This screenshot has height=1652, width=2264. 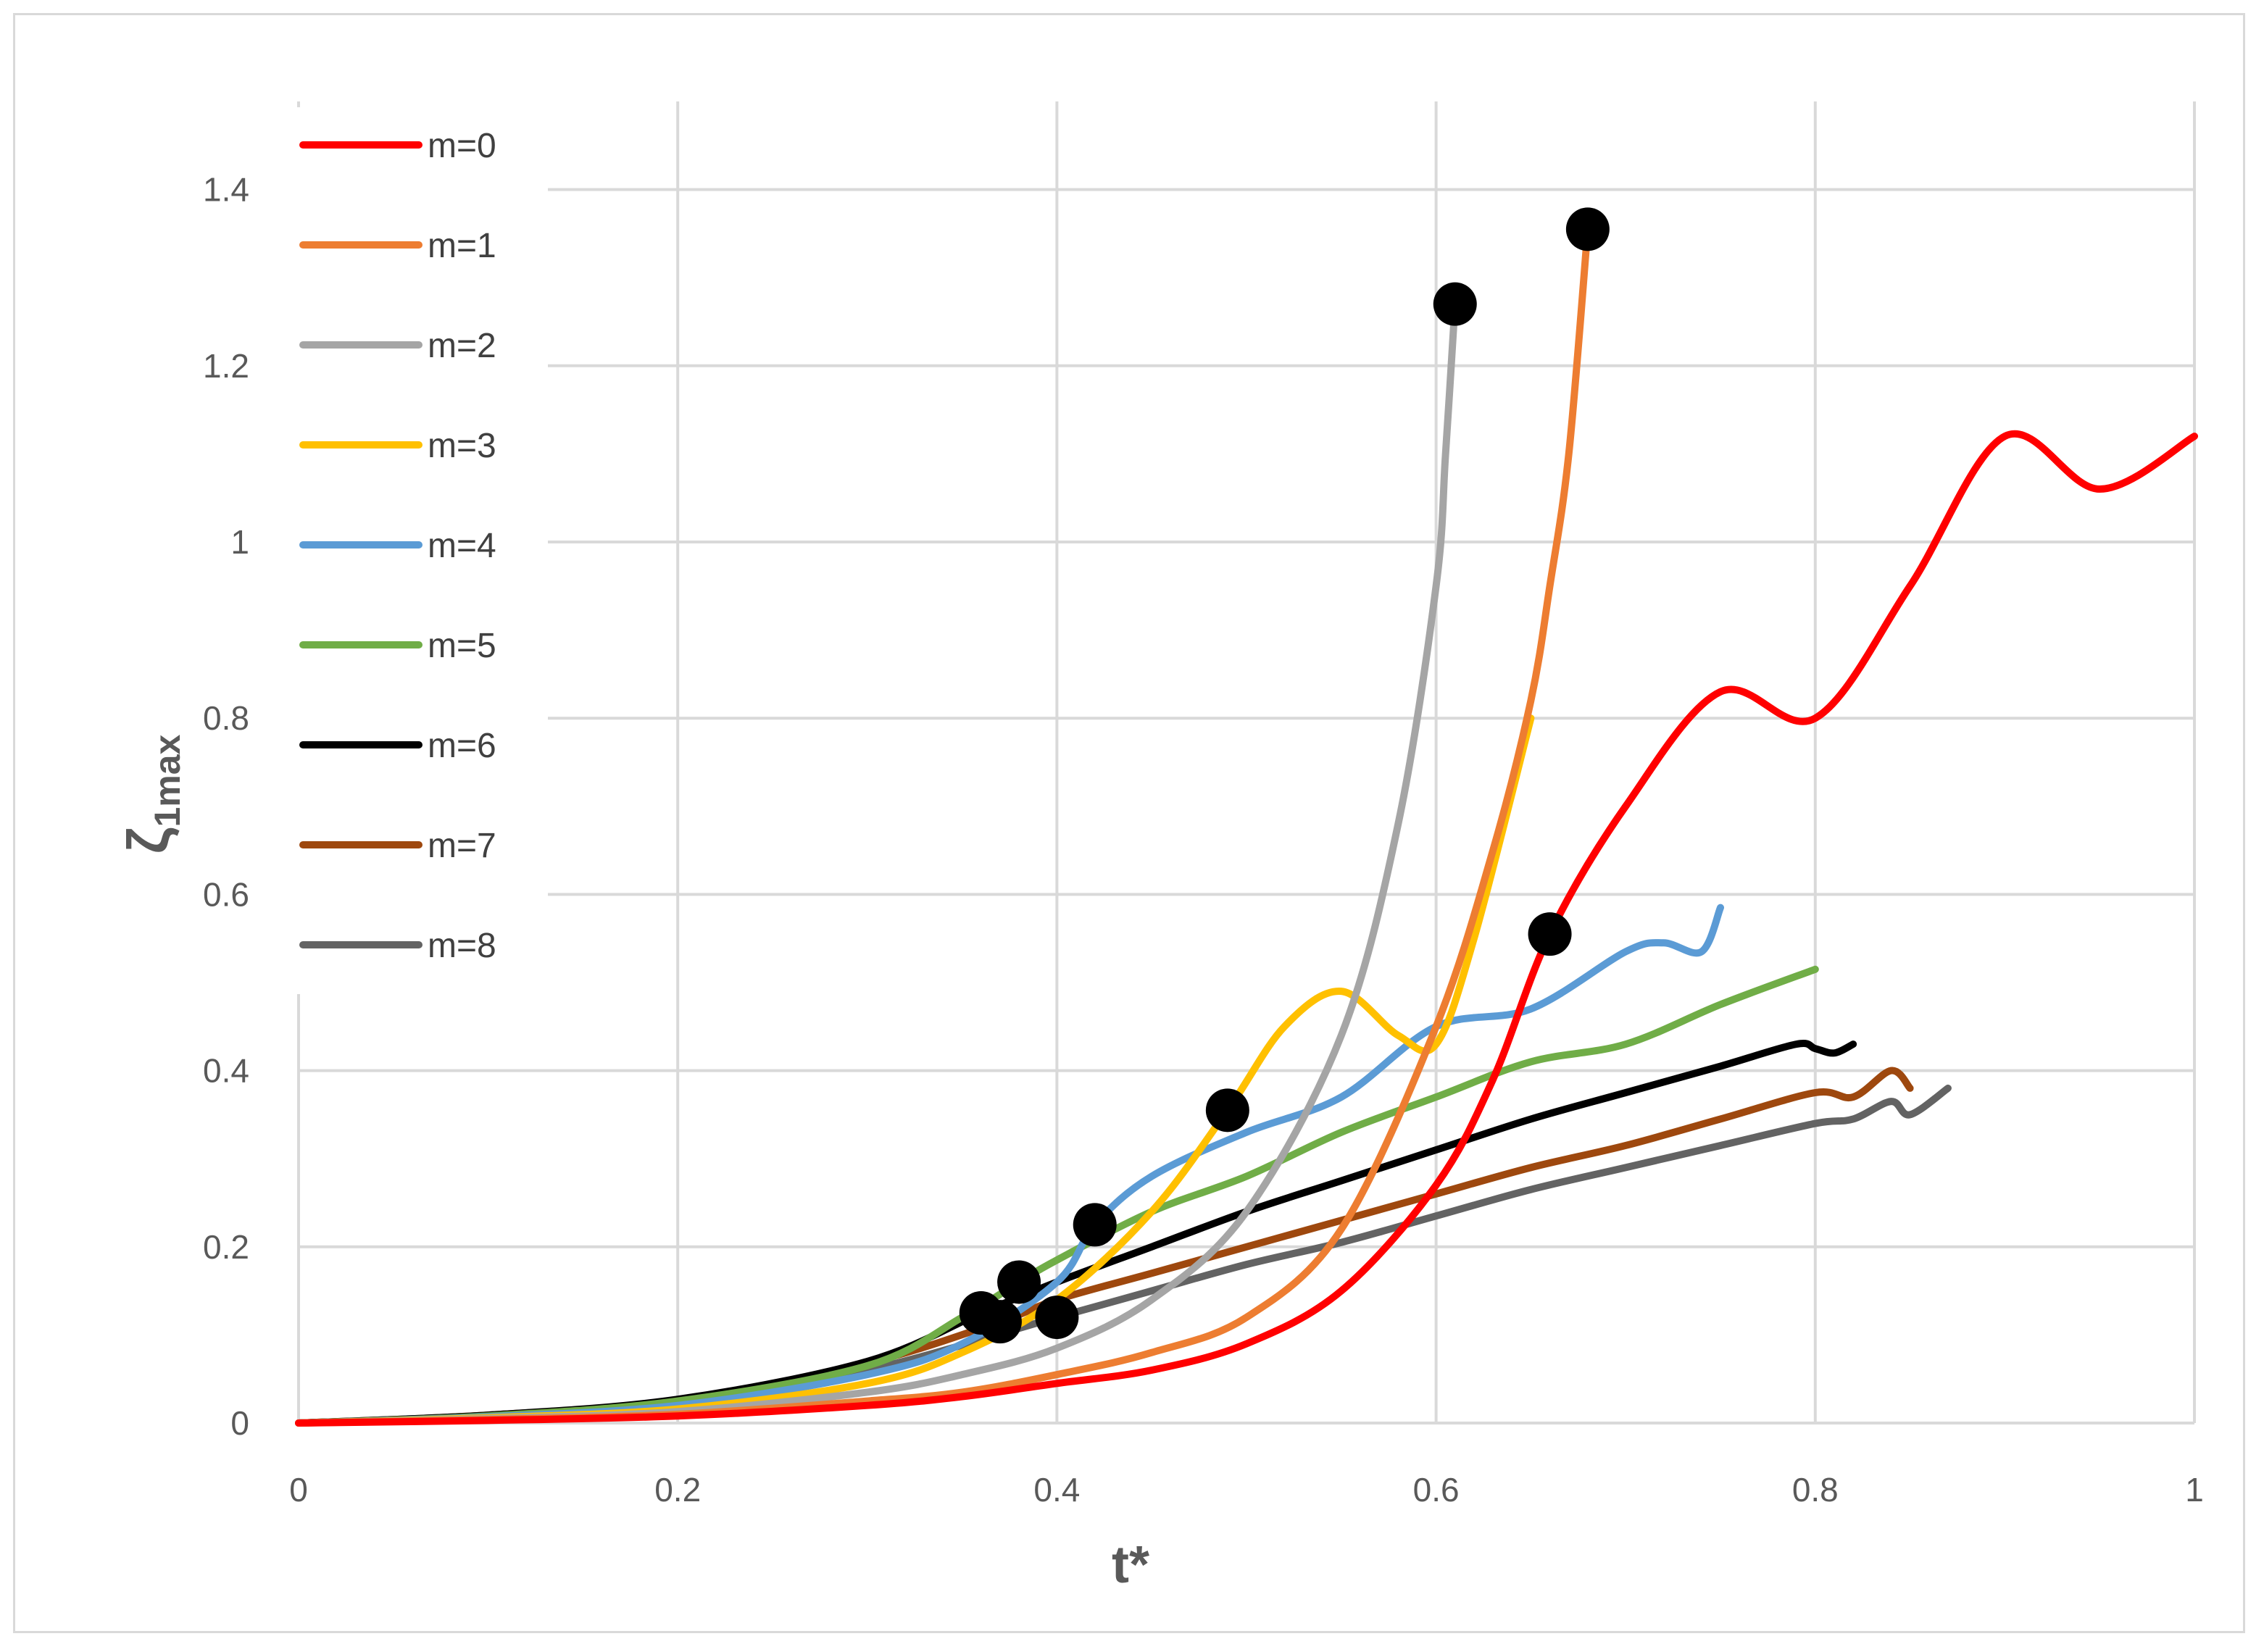 I want to click on y-tick-label: 1.4, so click(x=226, y=190).